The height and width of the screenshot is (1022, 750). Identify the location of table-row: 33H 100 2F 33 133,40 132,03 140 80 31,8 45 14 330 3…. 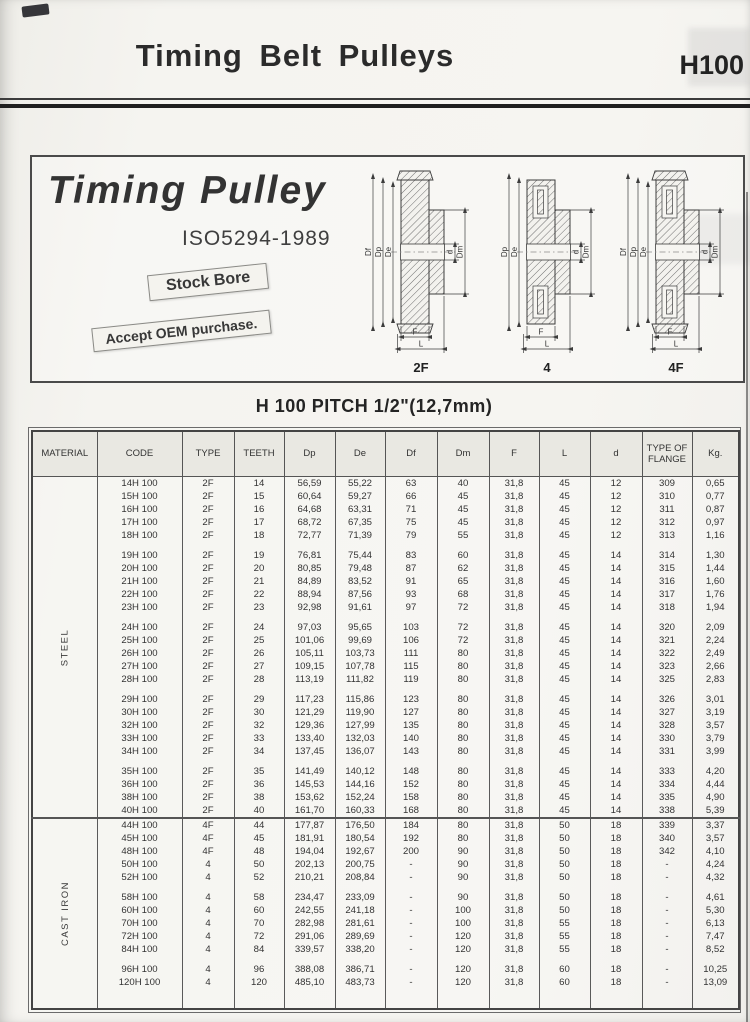
(386, 738).